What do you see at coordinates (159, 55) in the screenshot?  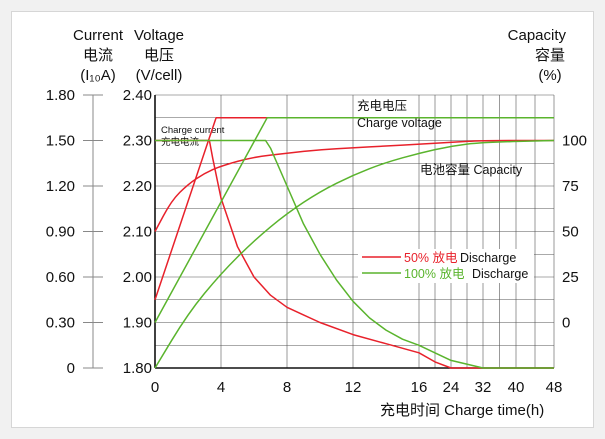 I see `voltage-axis-title-cn: 电压` at bounding box center [159, 55].